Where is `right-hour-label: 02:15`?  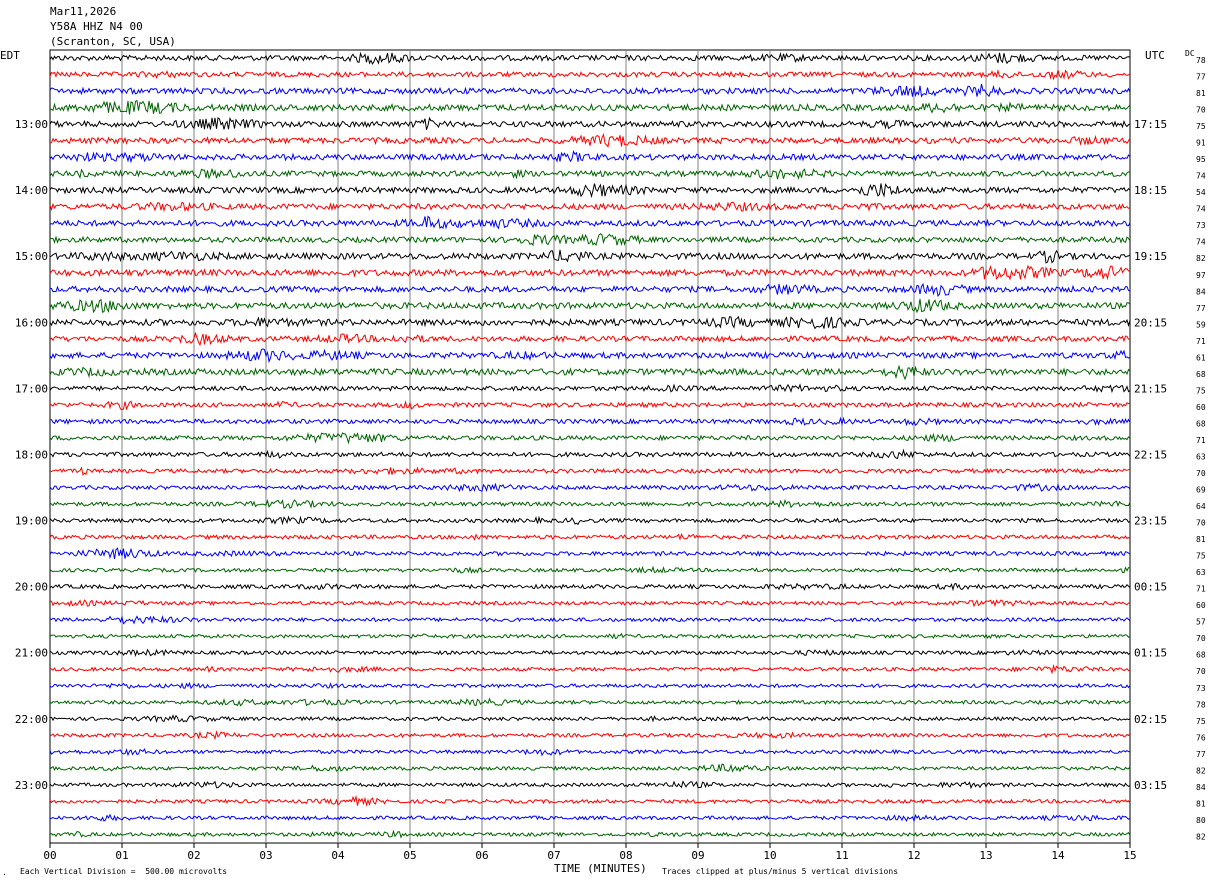 right-hour-label: 02:15 is located at coordinates (1150, 719).